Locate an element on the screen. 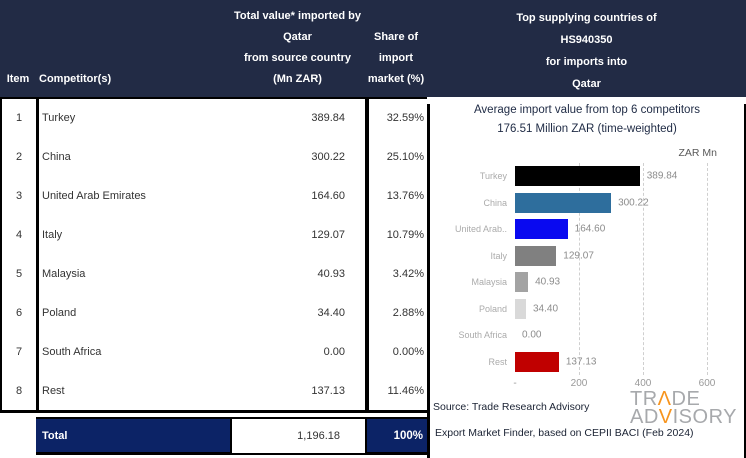 The height and width of the screenshot is (458, 746). table-row: 3 United Arab Emirates 164.60 13.76% is located at coordinates (214, 196).